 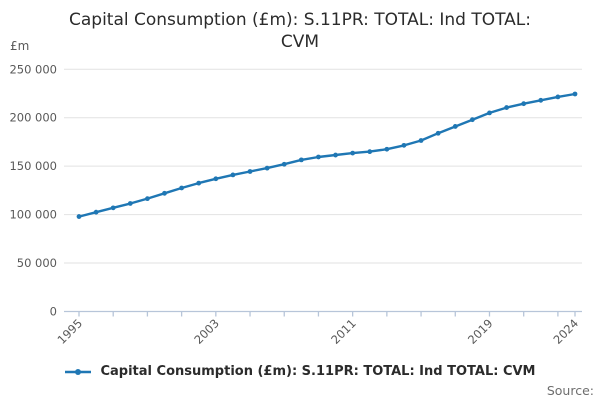 I want to click on source-caption: Source:, so click(x=570, y=390).